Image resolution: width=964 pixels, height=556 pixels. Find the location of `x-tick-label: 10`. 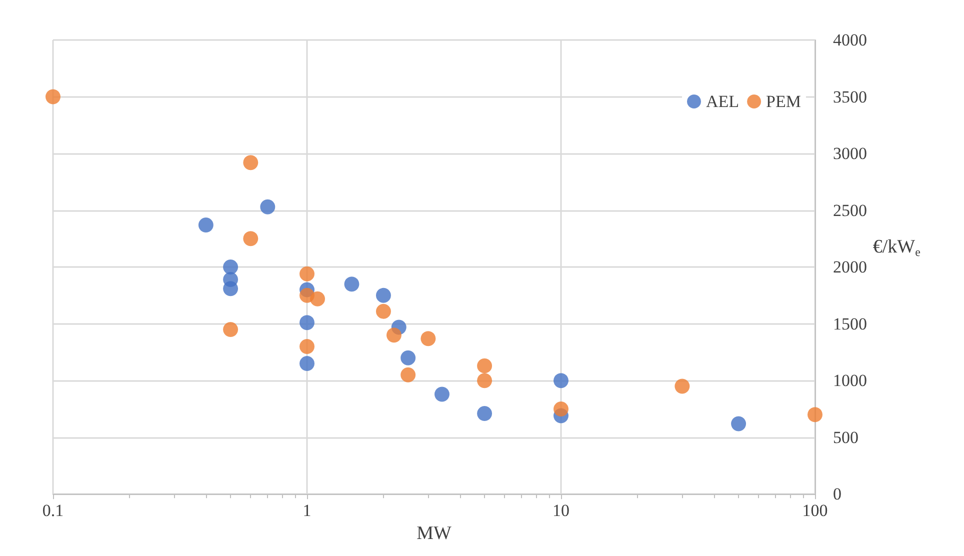

x-tick-label: 10 is located at coordinates (561, 510).